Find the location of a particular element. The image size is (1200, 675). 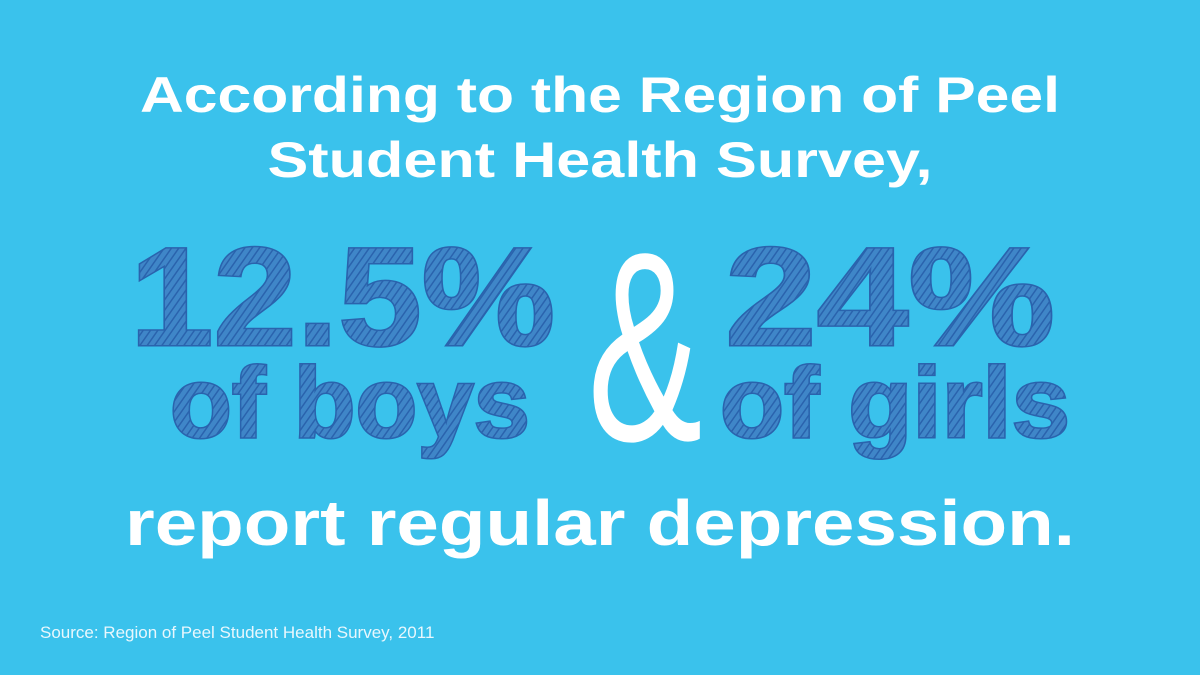

stat-label: of boys is located at coordinates (350, 403).